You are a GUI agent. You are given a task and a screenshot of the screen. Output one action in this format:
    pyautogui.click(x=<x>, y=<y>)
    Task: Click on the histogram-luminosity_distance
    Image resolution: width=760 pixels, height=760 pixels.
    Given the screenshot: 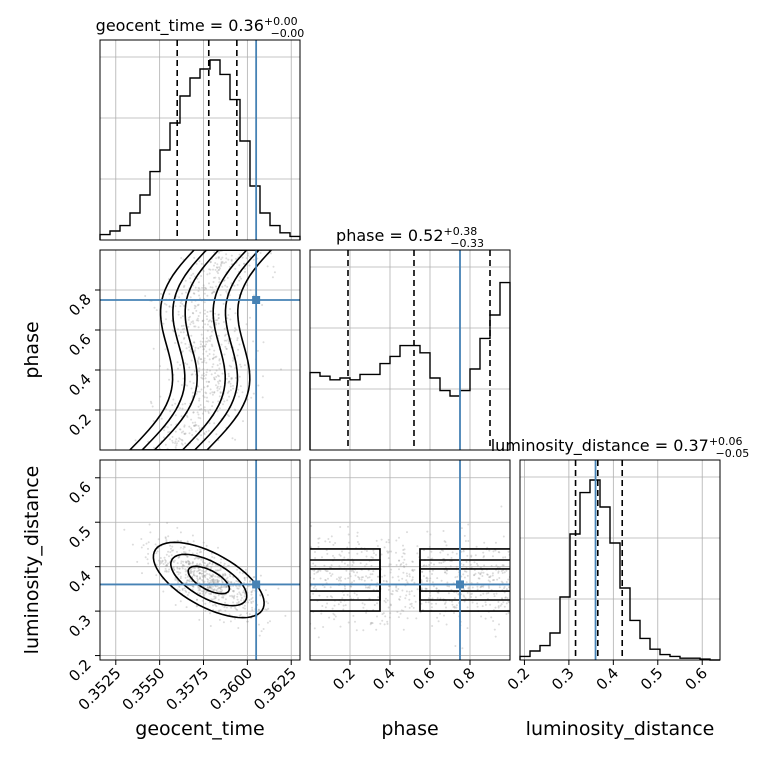 What is the action you would take?
    pyautogui.click(x=619, y=570)
    